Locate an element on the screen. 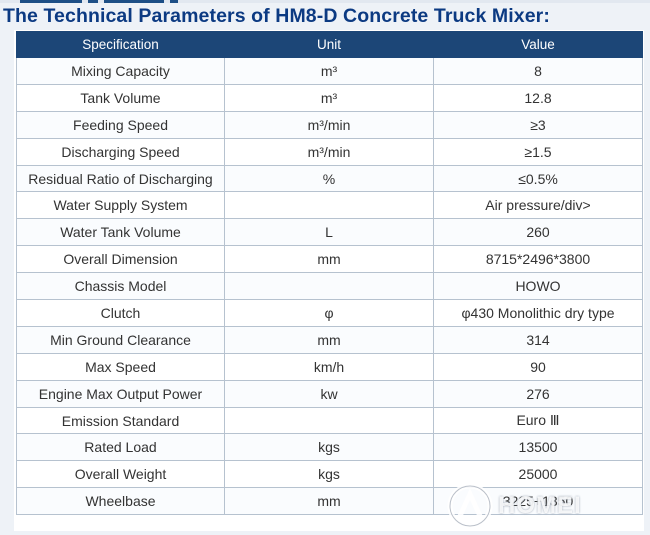 The width and height of the screenshot is (650, 535). top-nav-strip is located at coordinates (325, 1).